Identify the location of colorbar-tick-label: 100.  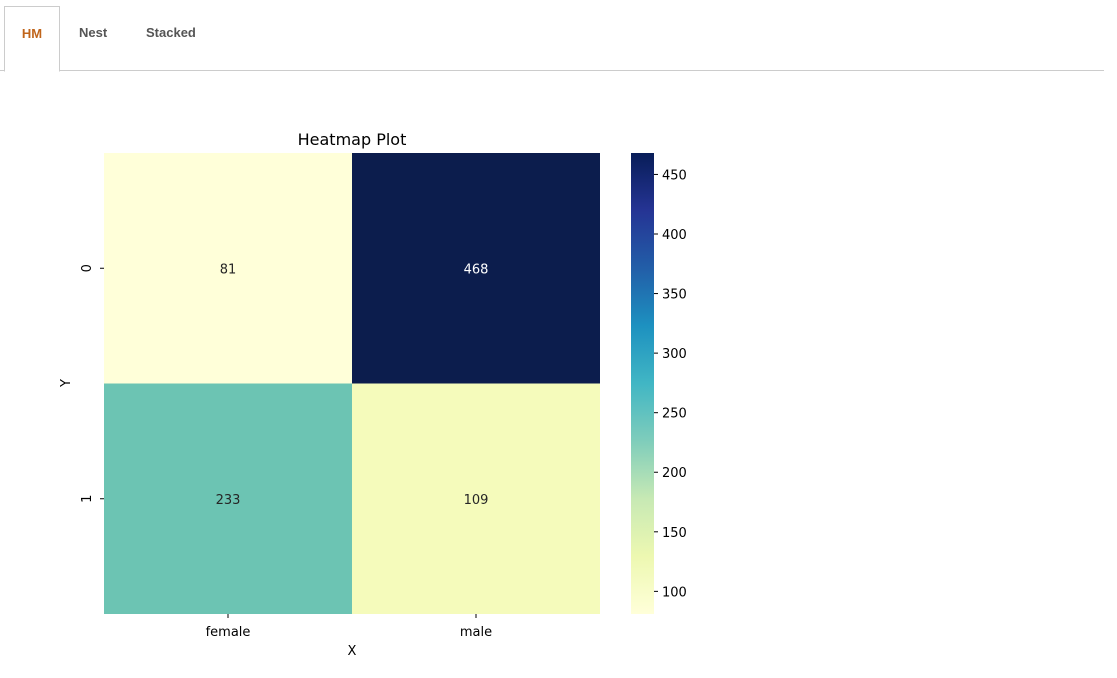
(674, 592).